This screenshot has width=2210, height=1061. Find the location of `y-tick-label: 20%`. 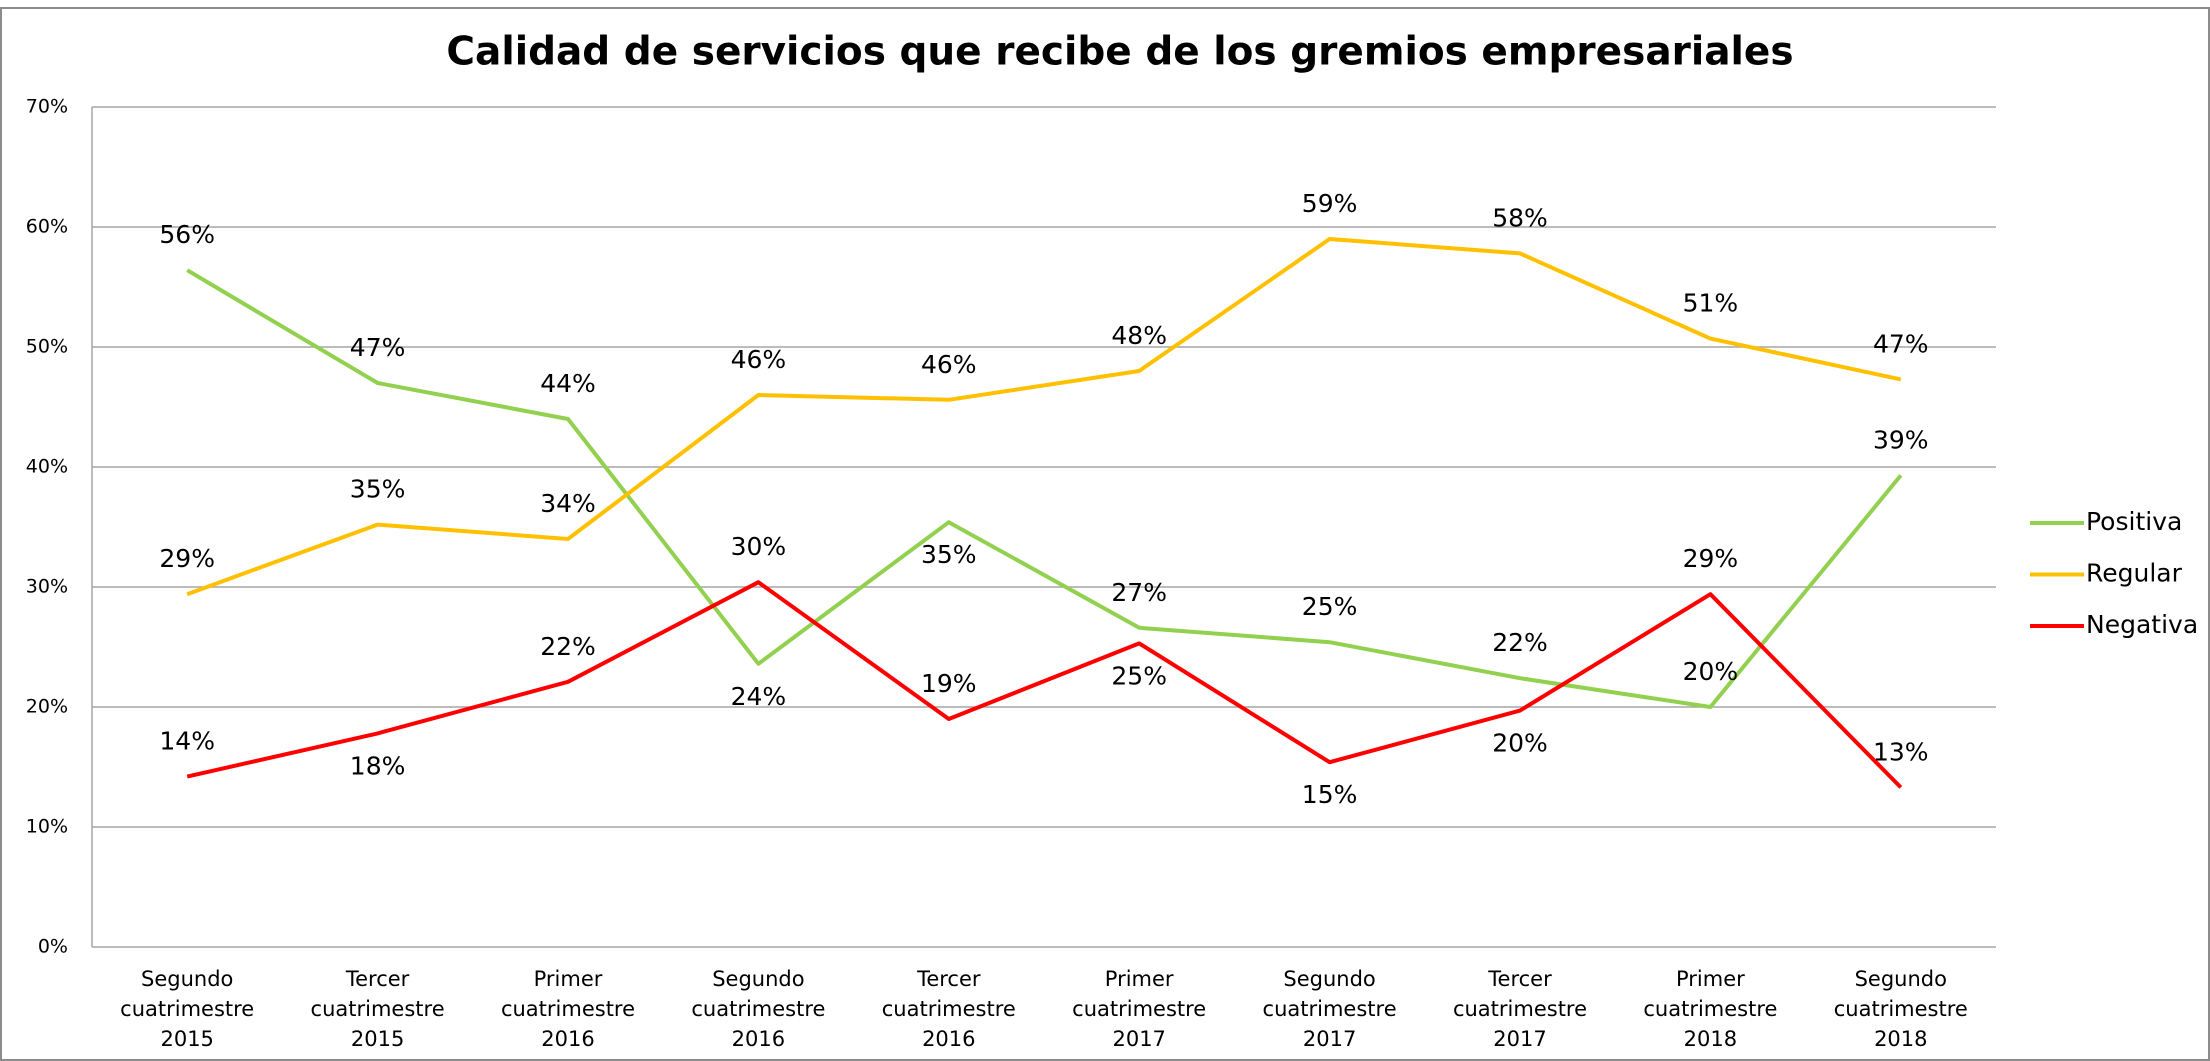

y-tick-label: 20% is located at coordinates (47, 707).